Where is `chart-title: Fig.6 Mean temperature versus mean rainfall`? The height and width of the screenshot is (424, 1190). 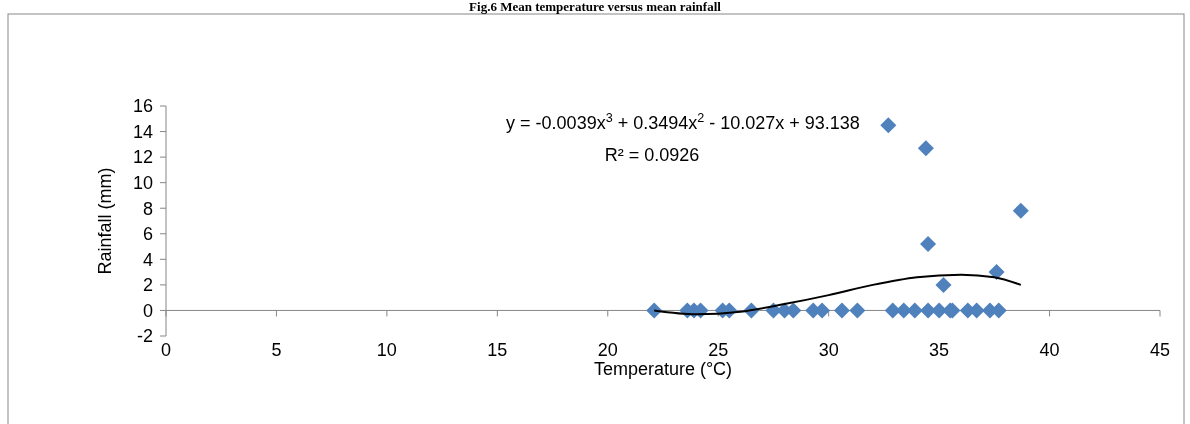
chart-title: Fig.6 Mean temperature versus mean rainfall is located at coordinates (595, 7).